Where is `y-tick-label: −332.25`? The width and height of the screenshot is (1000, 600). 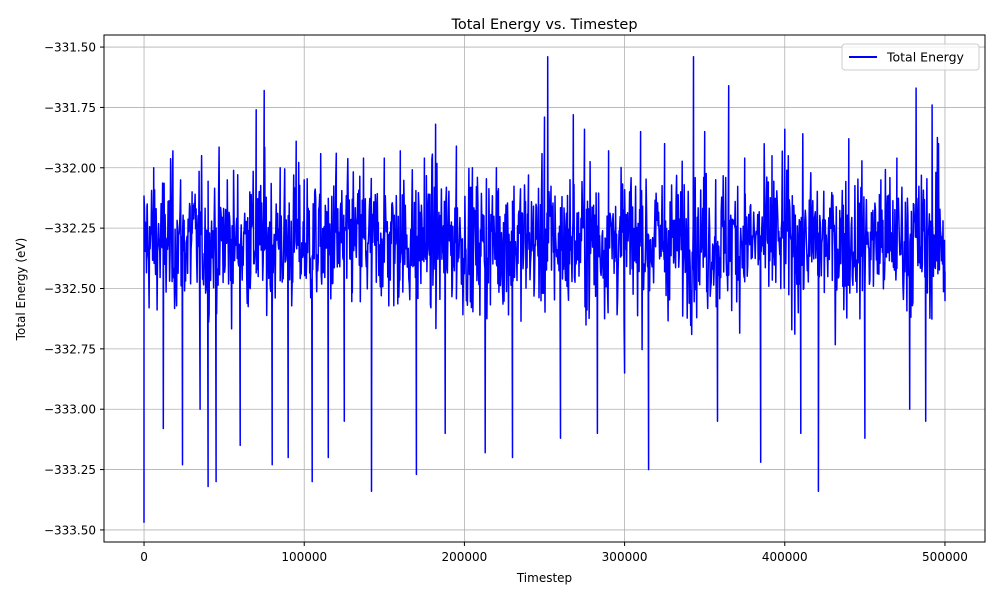 y-tick-label: −332.25 is located at coordinates (70, 229).